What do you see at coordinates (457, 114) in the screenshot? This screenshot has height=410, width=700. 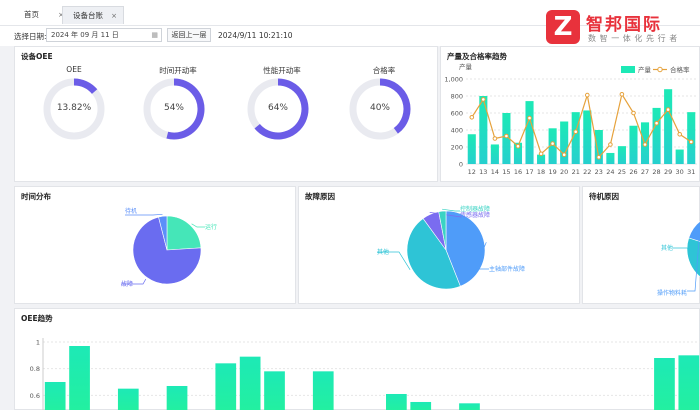 I see `y-tick-label: 600` at bounding box center [457, 114].